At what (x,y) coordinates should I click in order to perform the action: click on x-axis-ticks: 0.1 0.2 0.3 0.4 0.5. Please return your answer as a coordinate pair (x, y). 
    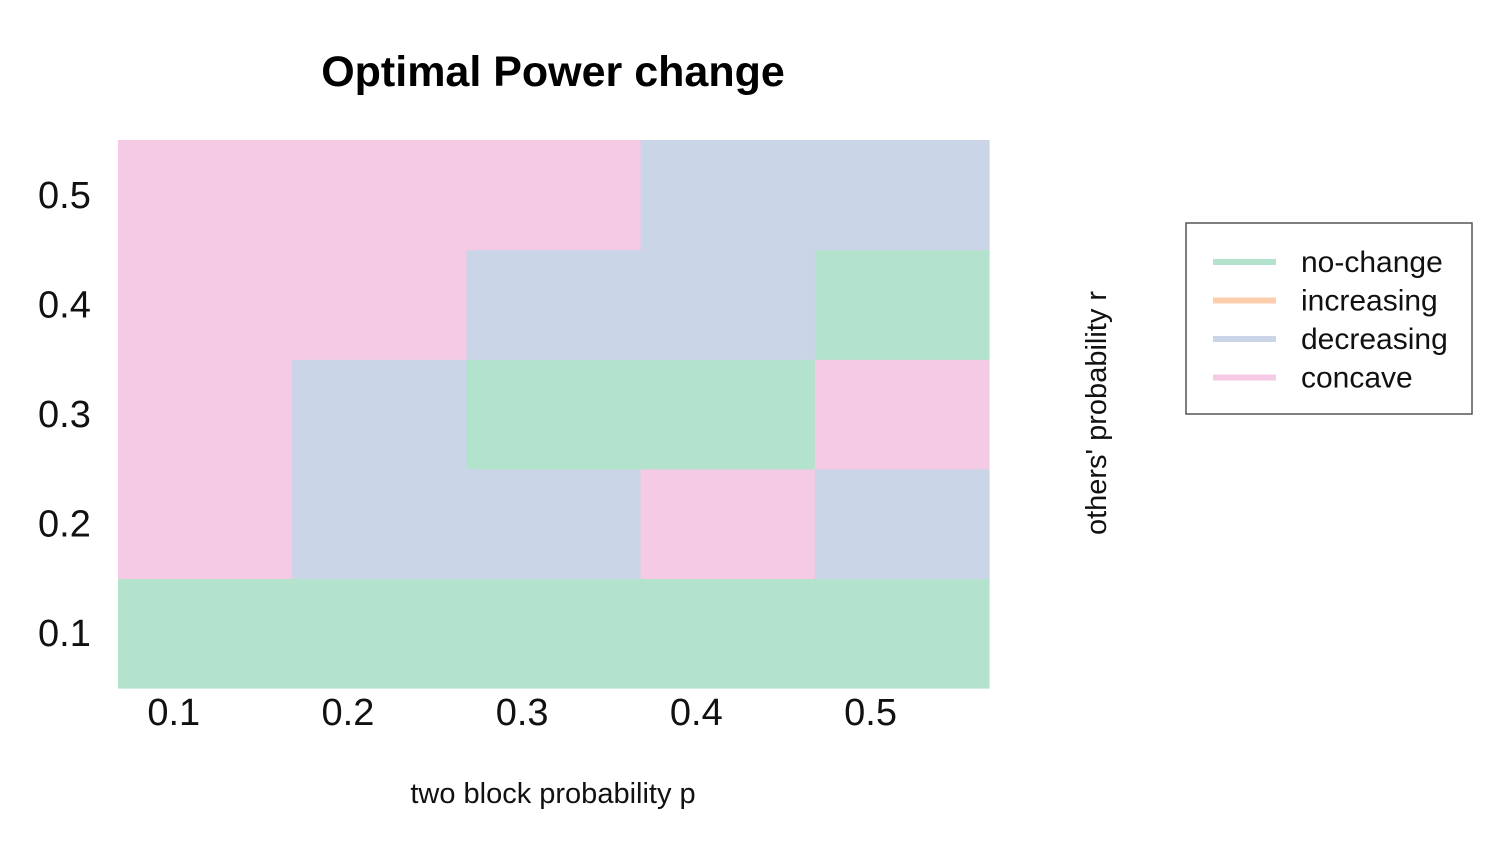
    Looking at the image, I should click on (522, 713).